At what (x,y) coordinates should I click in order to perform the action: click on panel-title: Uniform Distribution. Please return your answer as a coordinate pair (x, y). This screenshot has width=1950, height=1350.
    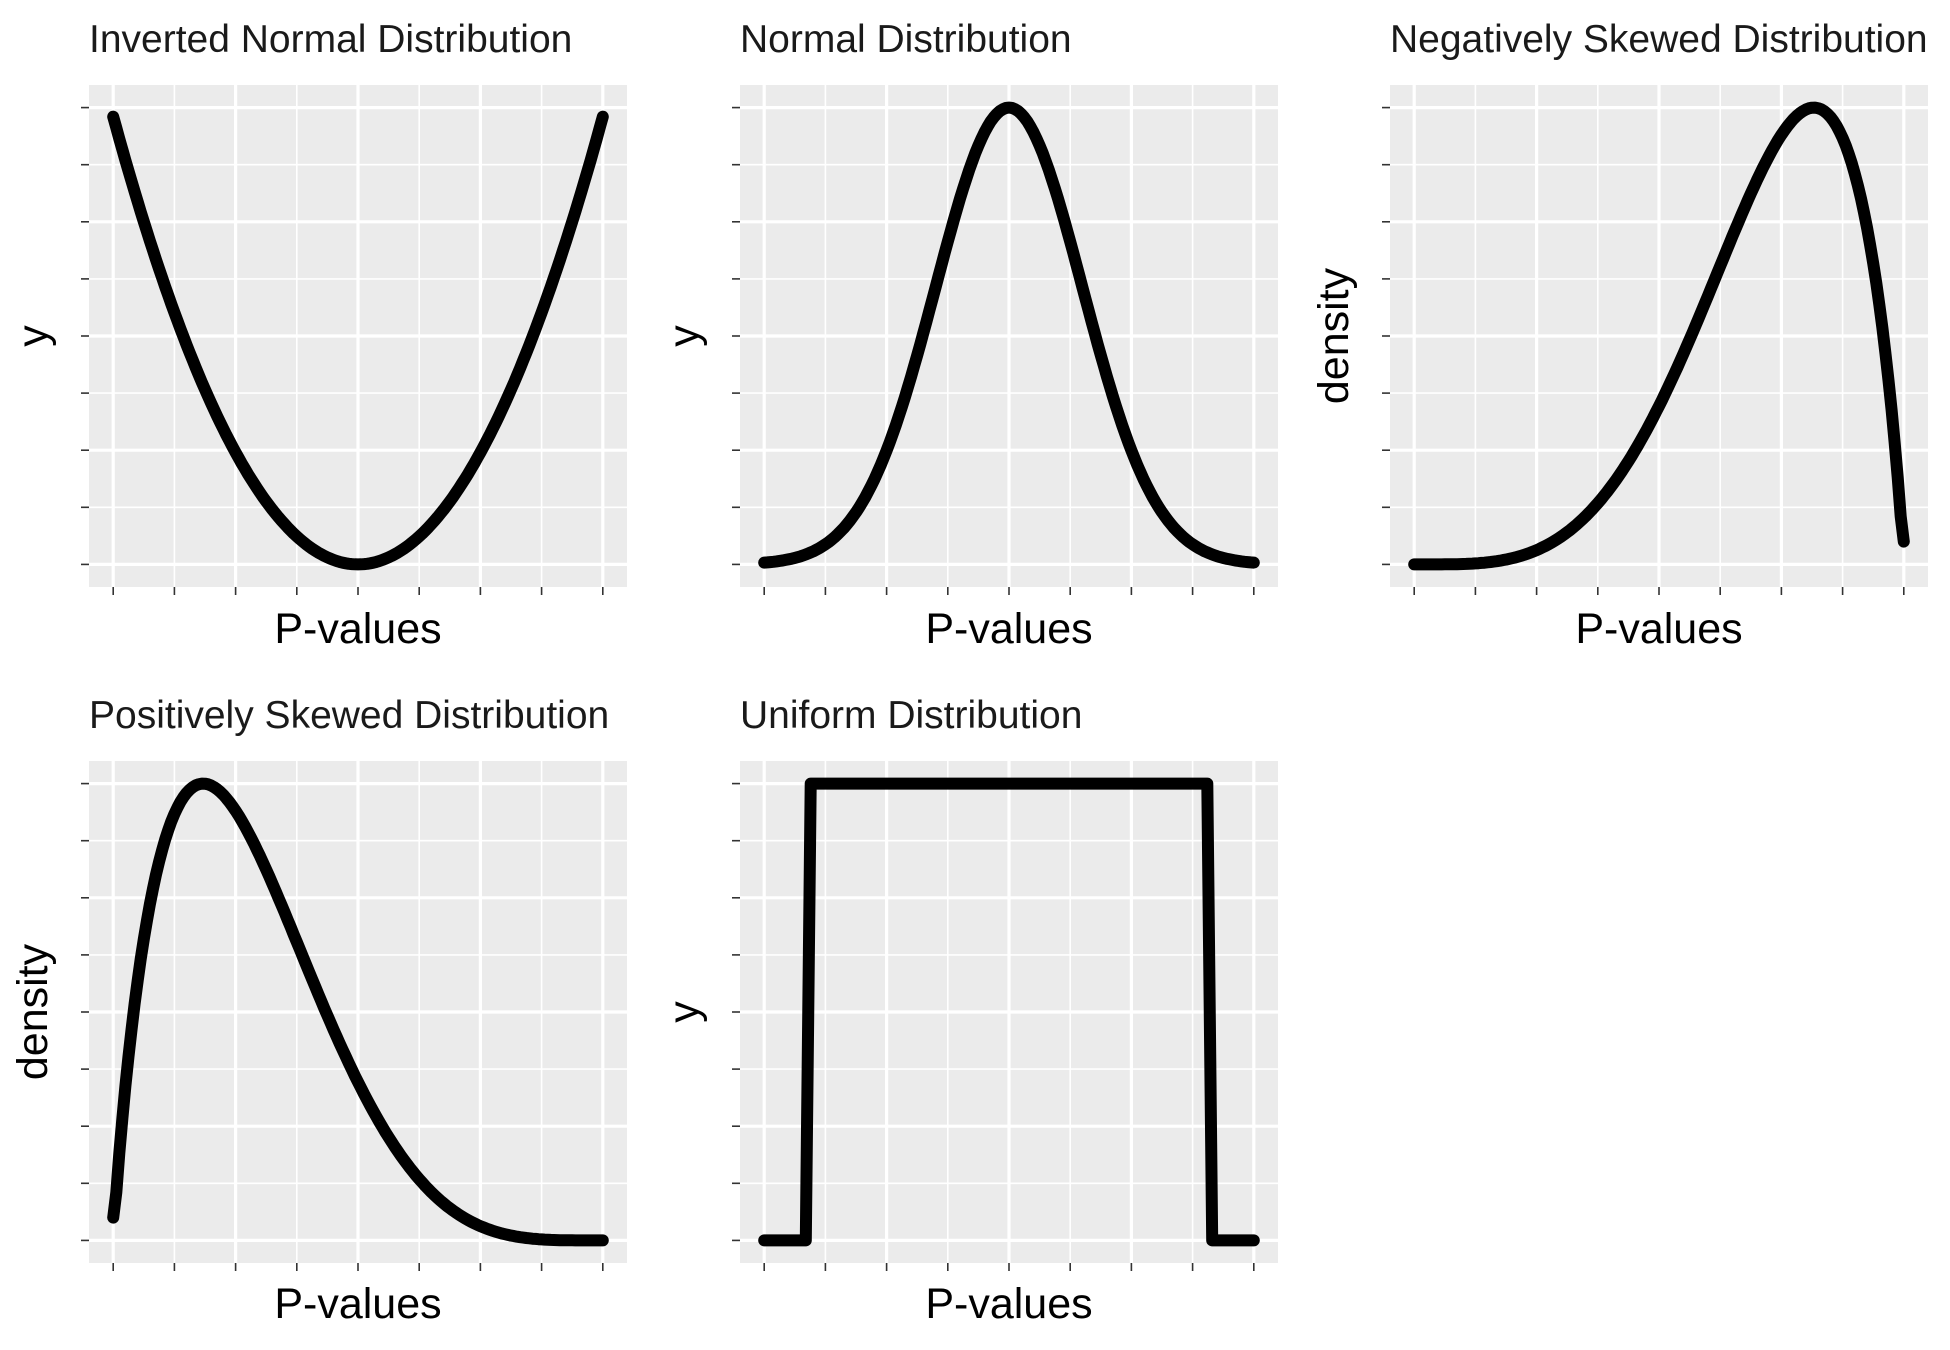
    Looking at the image, I should click on (911, 715).